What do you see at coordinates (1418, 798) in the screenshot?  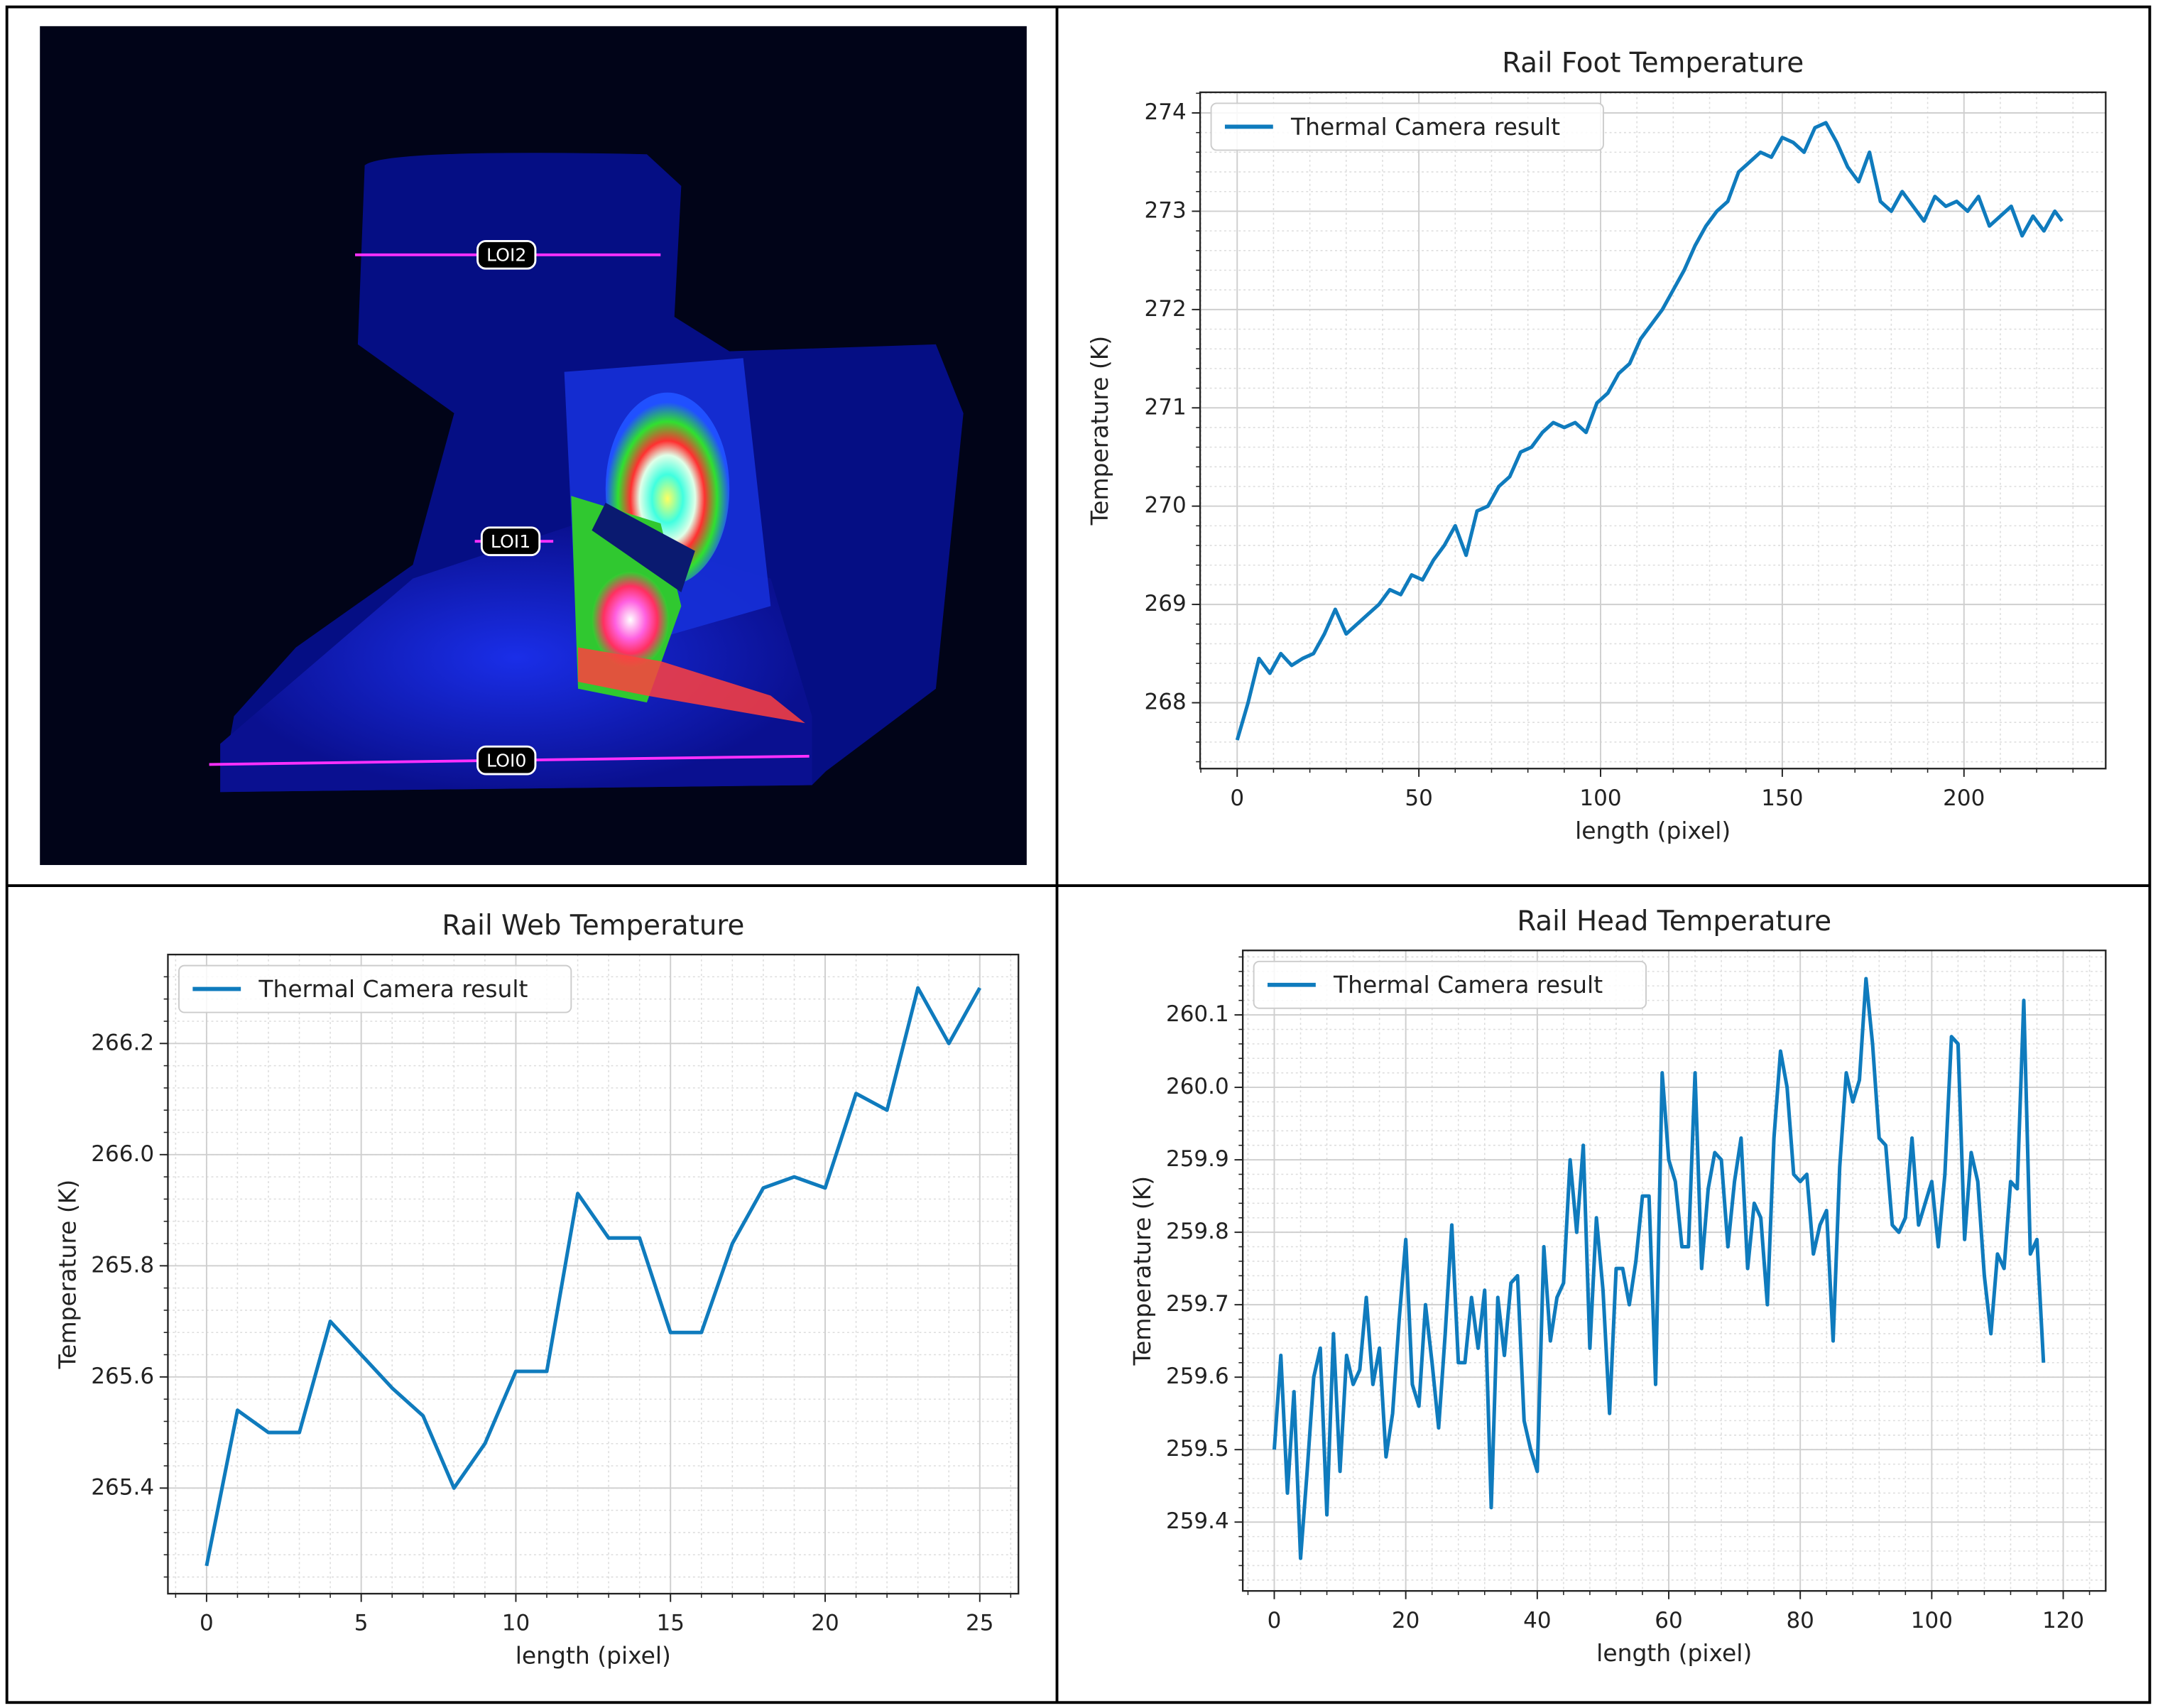 I see `x-tick-label: 50` at bounding box center [1418, 798].